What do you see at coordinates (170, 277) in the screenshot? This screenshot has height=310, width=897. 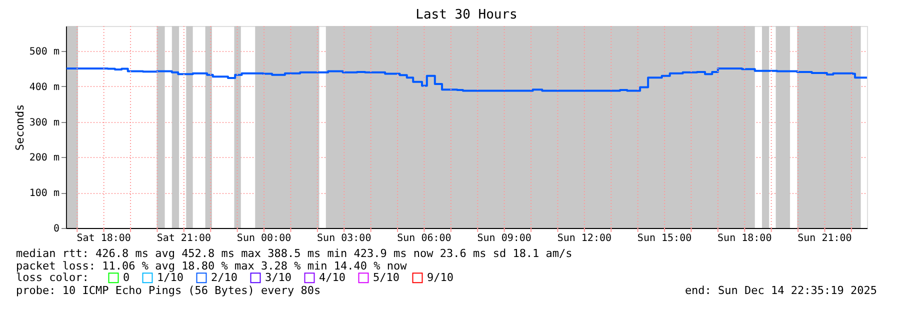 I see `legend-label: 1/10` at bounding box center [170, 277].